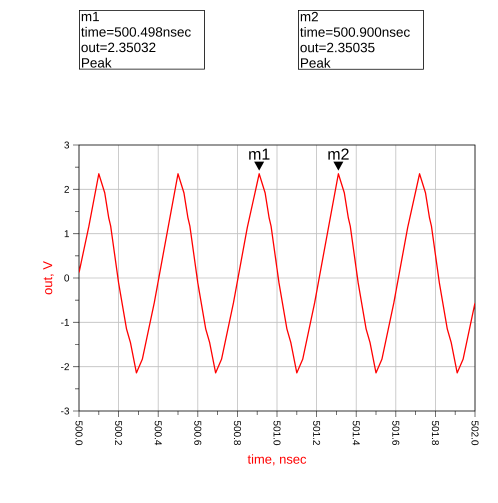 This screenshot has height=503, width=498. Describe the element at coordinates (118, 432) in the screenshot. I see `x-tick-label: 500.2` at that location.